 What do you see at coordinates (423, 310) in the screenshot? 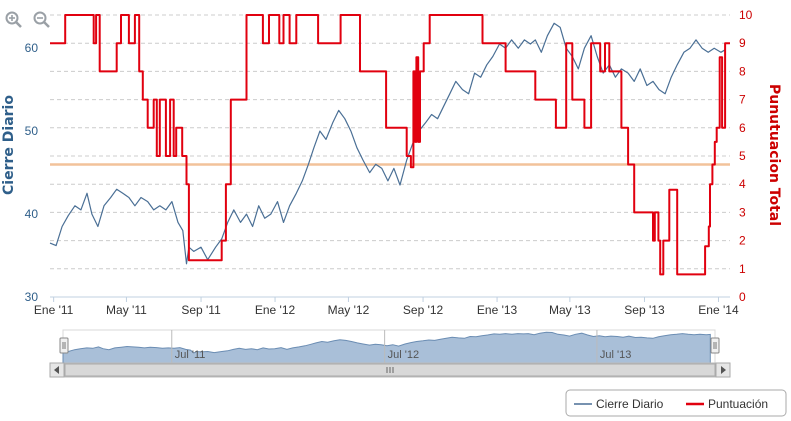
I see `x-tick-label-sep-12: Sep '12` at bounding box center [423, 310].